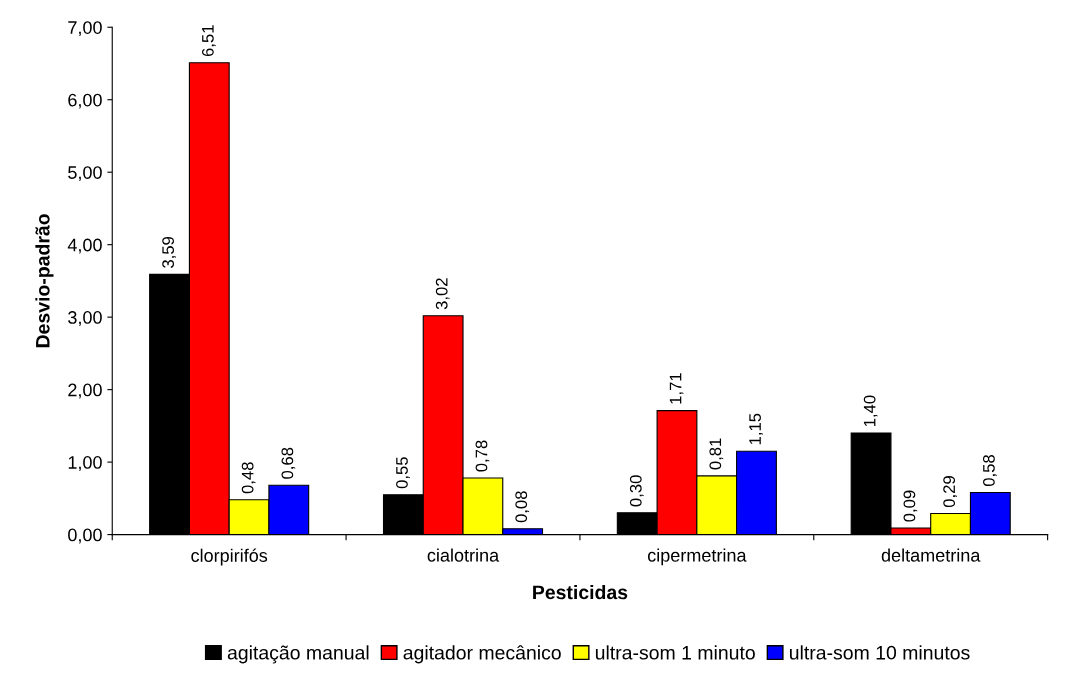 The width and height of the screenshot is (1069, 681). I want to click on data-label: 0,78, so click(482, 456).